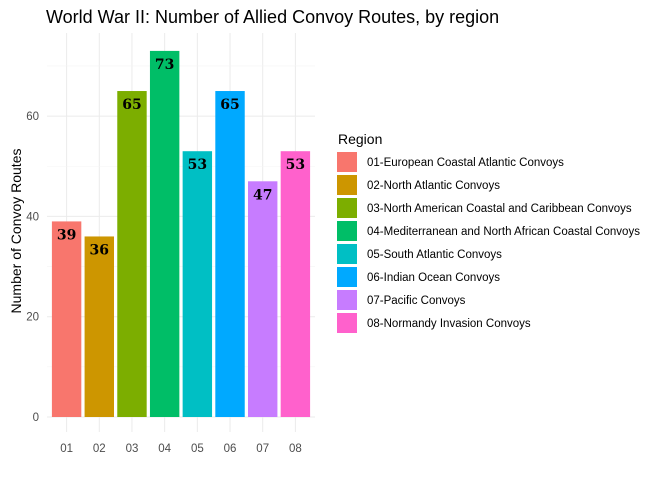  I want to click on y-tick-label: 20, so click(32, 318).